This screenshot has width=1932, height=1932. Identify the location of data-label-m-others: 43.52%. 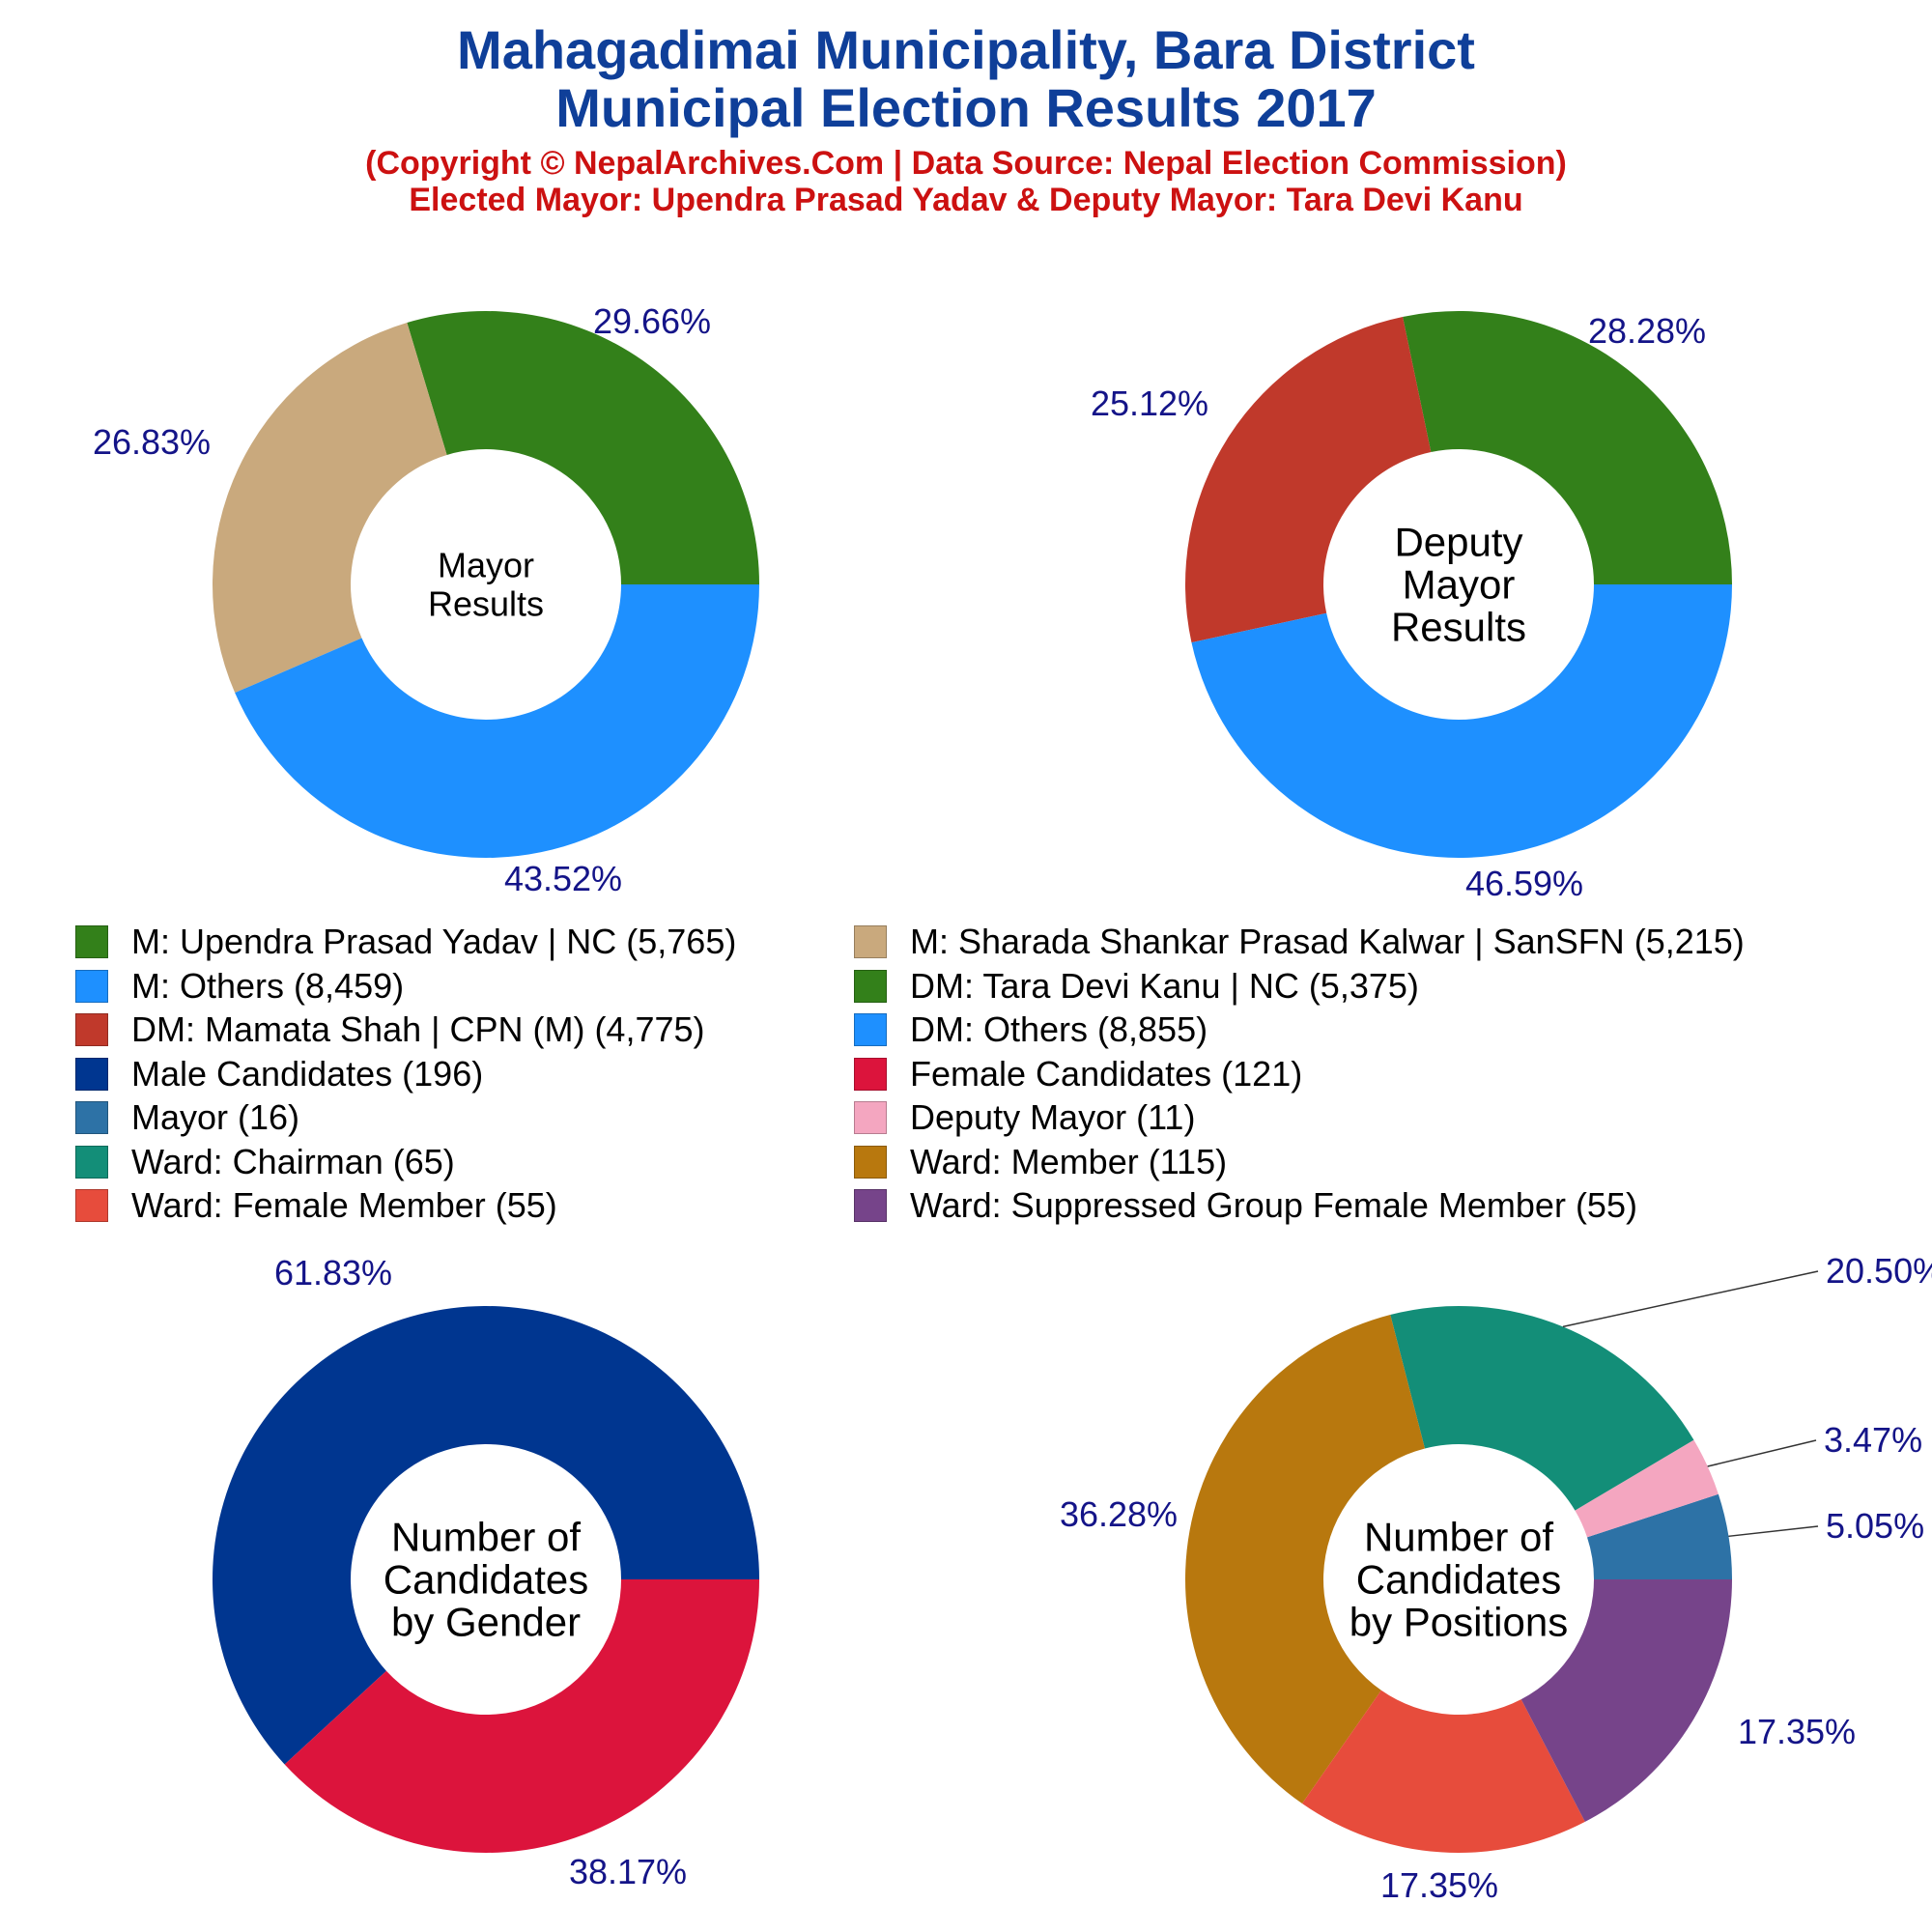
(563, 878).